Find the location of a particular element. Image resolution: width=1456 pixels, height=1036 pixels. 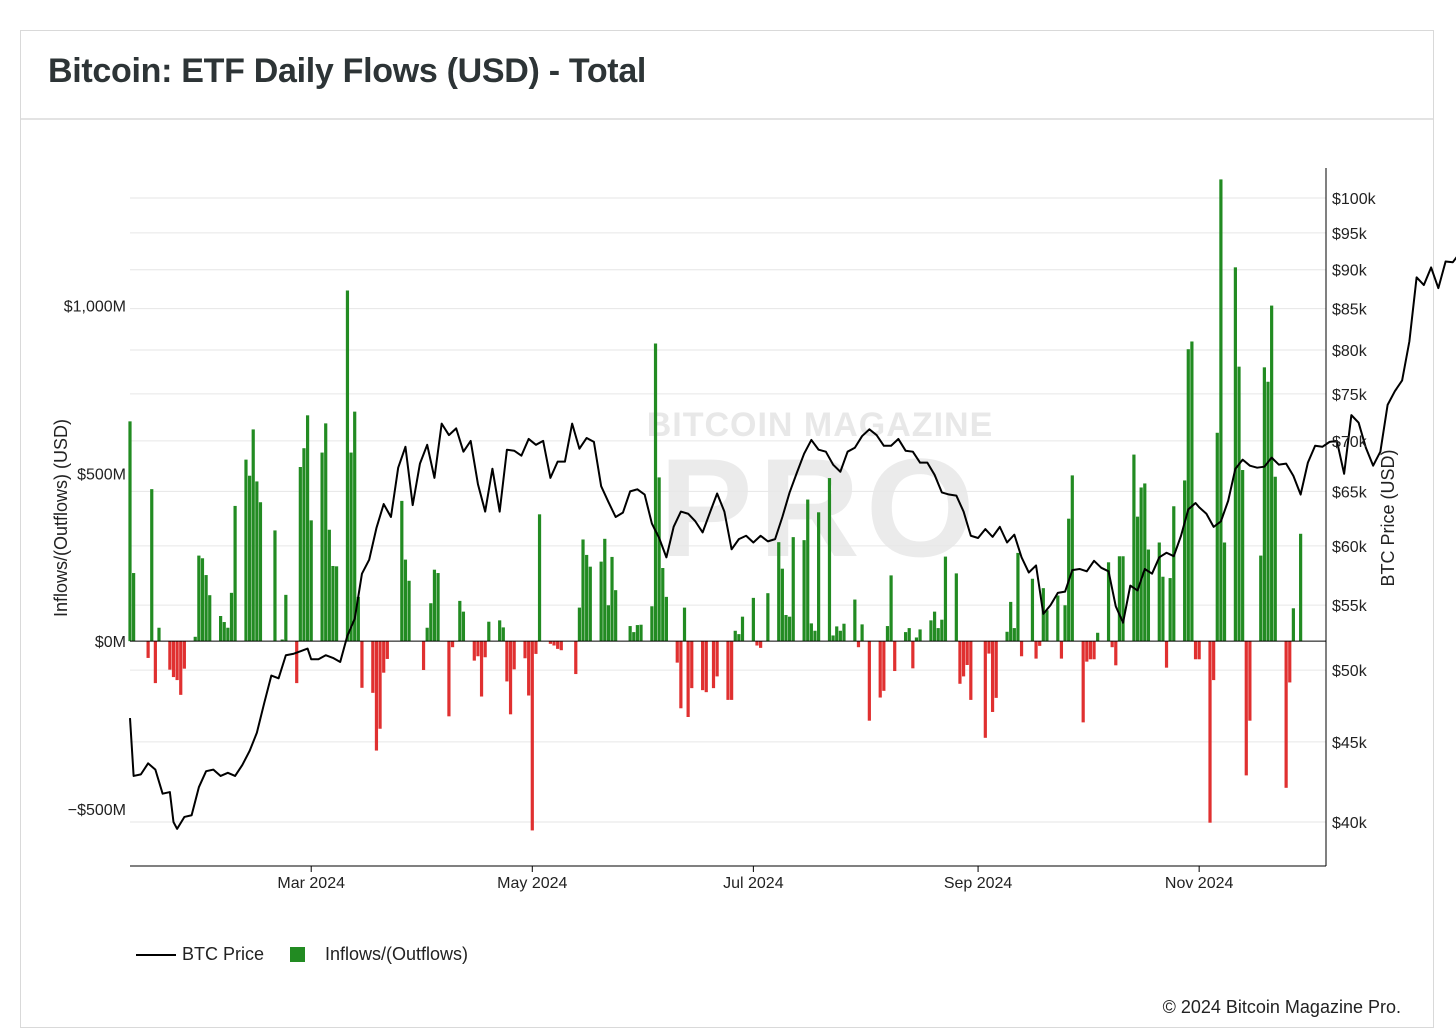

right-tick-label: $80k is located at coordinates (1350, 351).